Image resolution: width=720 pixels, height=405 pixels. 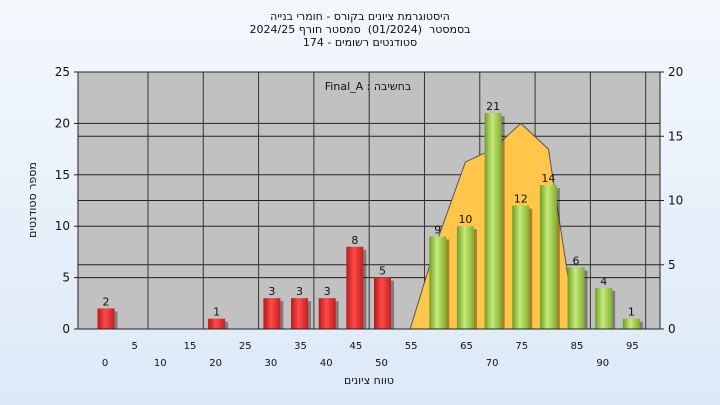 What do you see at coordinates (602, 363) in the screenshot?
I see `x-tick-label-lower: 90` at bounding box center [602, 363].